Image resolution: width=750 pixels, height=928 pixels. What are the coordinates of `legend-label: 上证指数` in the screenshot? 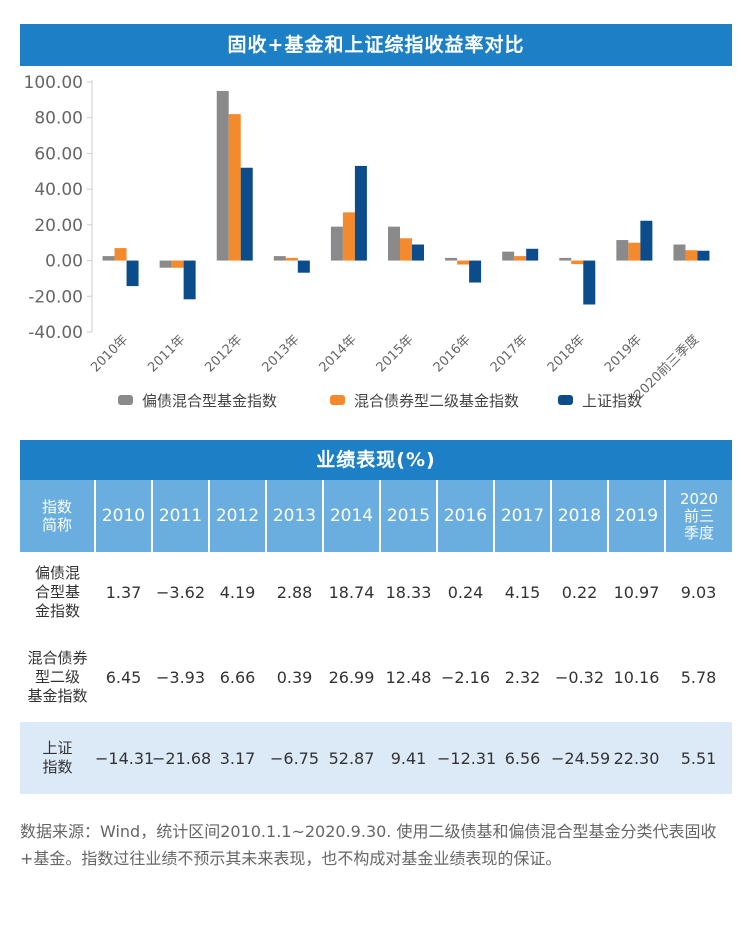 It's located at (612, 401).